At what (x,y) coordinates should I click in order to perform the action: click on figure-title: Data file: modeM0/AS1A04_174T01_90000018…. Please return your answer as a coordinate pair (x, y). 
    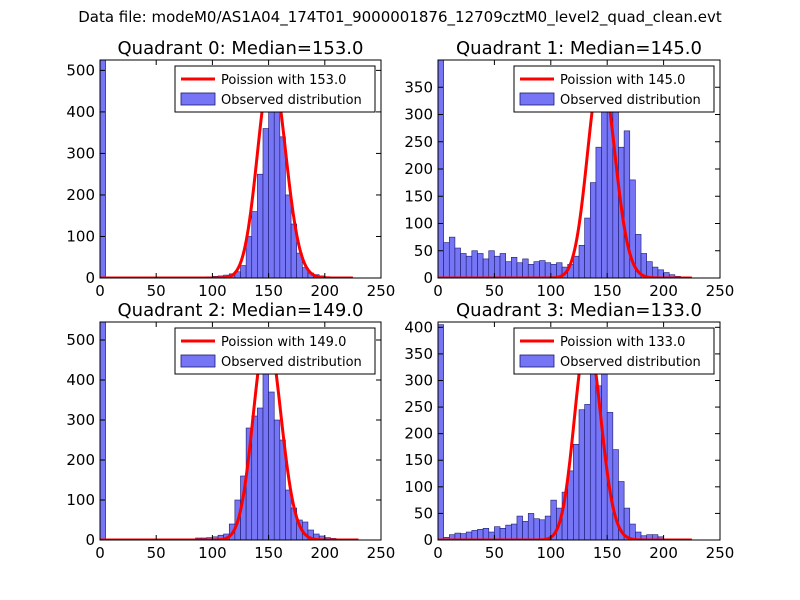
    Looking at the image, I should click on (400, 17).